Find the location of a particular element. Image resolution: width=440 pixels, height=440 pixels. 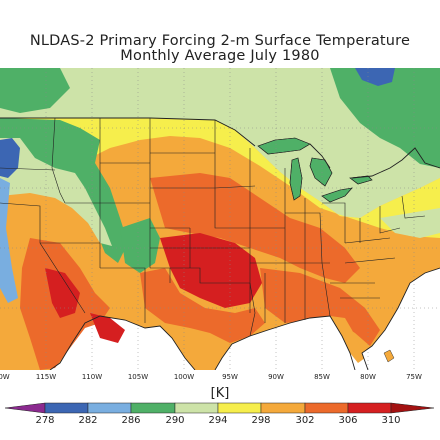

colorbar-tick: 306 is located at coordinates (348, 420).